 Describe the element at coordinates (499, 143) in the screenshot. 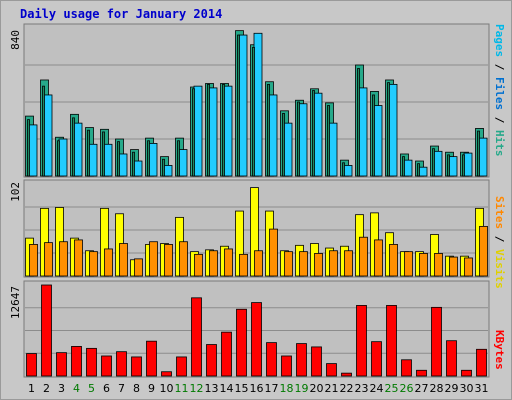

I see `legend-hits: Hits` at that location.